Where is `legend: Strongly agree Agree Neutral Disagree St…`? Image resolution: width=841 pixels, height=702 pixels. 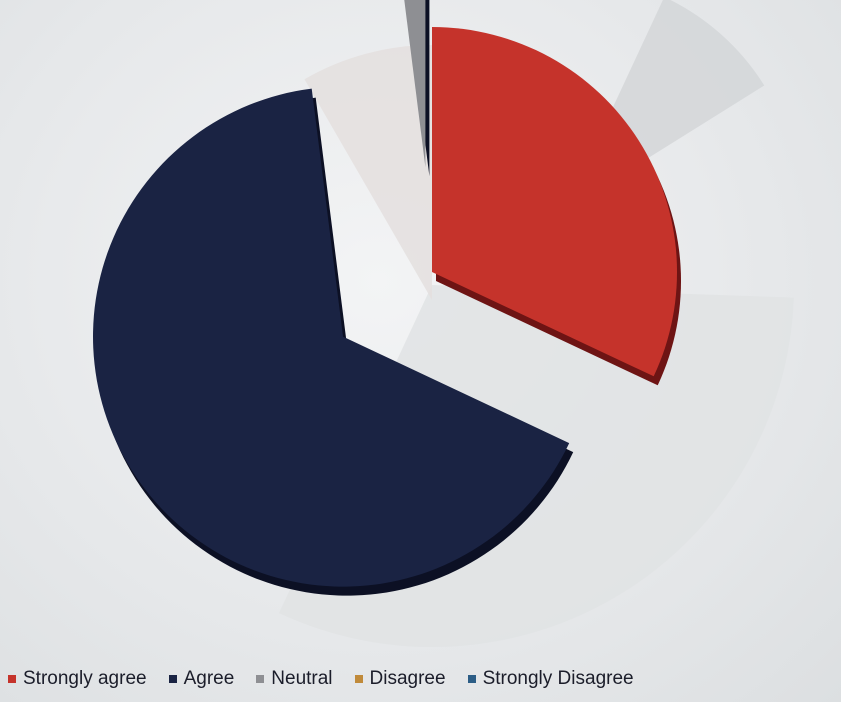 legend: Strongly agree Agree Neutral Disagree St… is located at coordinates (321, 679).